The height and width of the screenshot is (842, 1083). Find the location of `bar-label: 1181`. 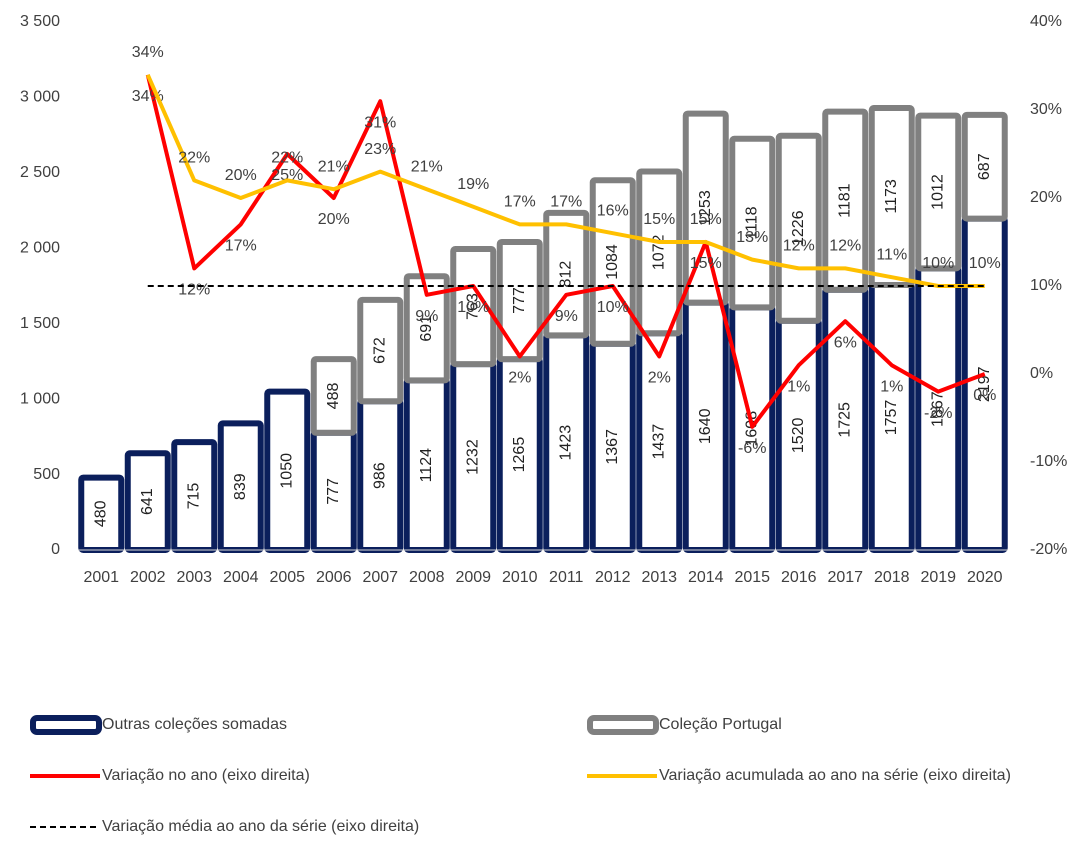

bar-label: 1181 is located at coordinates (844, 200).